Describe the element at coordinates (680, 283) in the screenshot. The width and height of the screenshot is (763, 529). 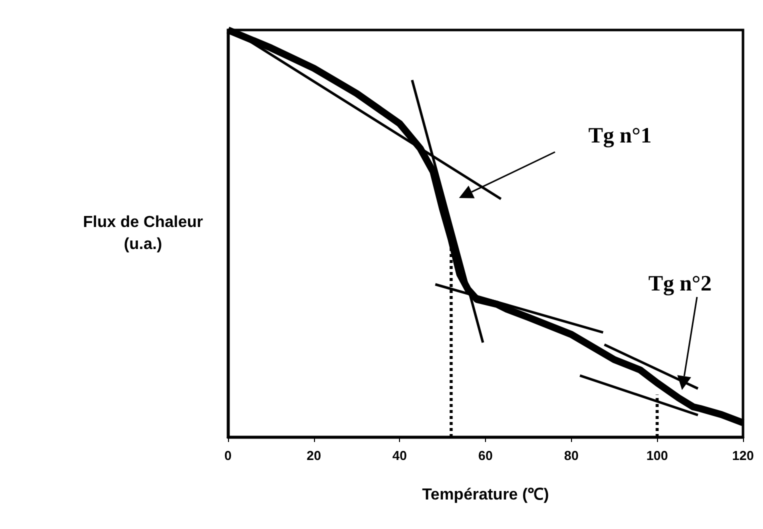
I see `annotation: Tg n°2` at that location.